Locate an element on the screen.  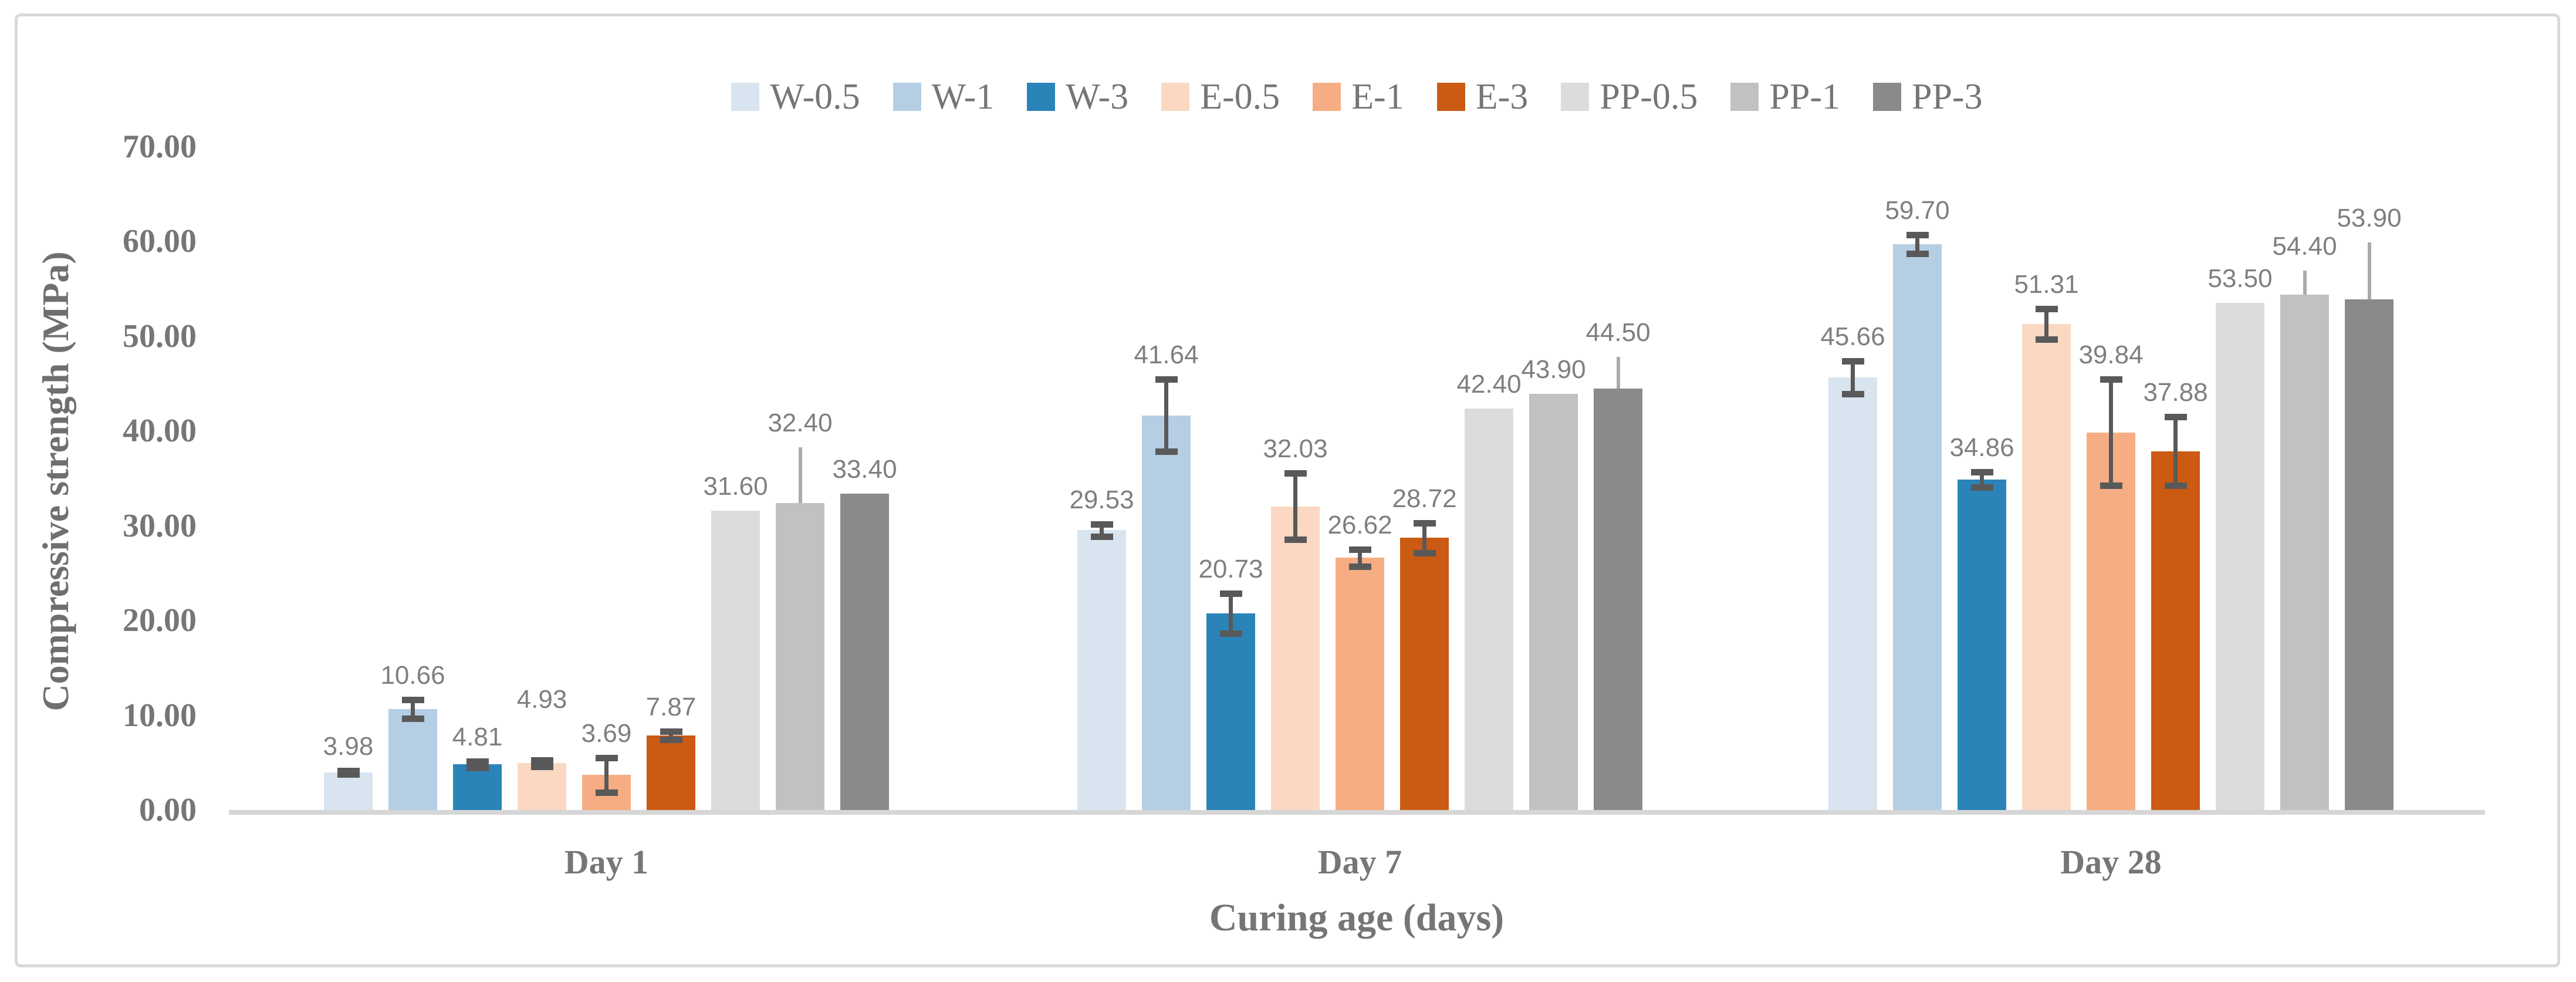
data-label-e-3-day-28: 37.88 is located at coordinates (2175, 392).